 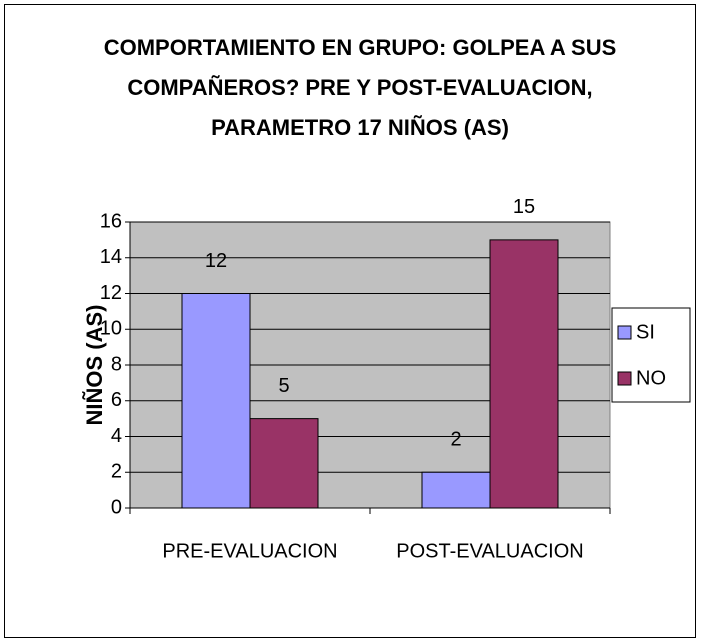 What do you see at coordinates (645, 332) in the screenshot?
I see `legend-label: SI` at bounding box center [645, 332].